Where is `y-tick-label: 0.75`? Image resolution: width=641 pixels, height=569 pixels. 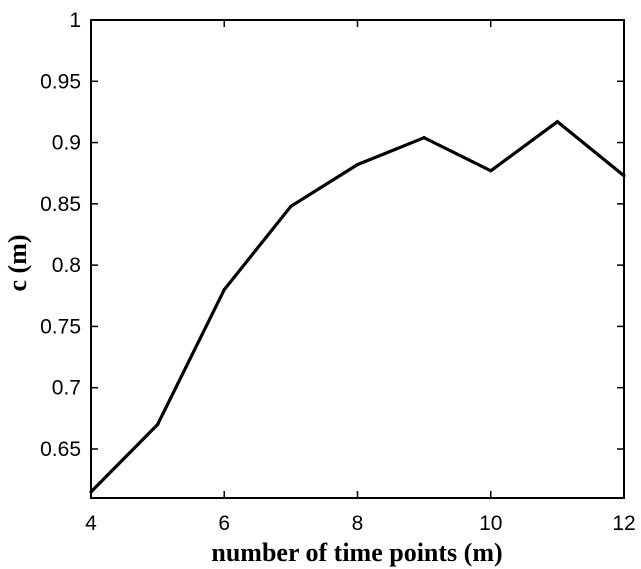 y-tick-label: 0.75 is located at coordinates (60, 326).